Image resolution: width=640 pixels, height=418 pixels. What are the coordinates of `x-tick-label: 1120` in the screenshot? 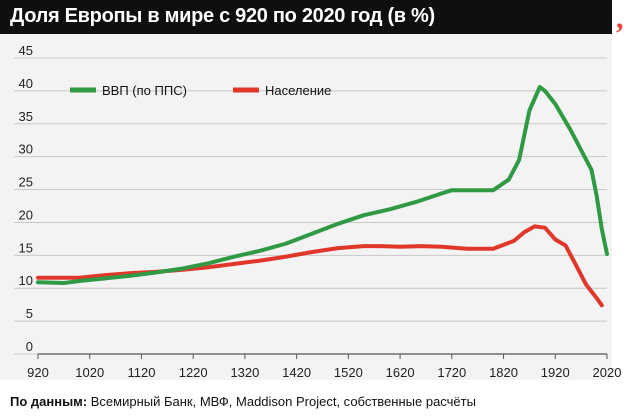 It's located at (141, 372).